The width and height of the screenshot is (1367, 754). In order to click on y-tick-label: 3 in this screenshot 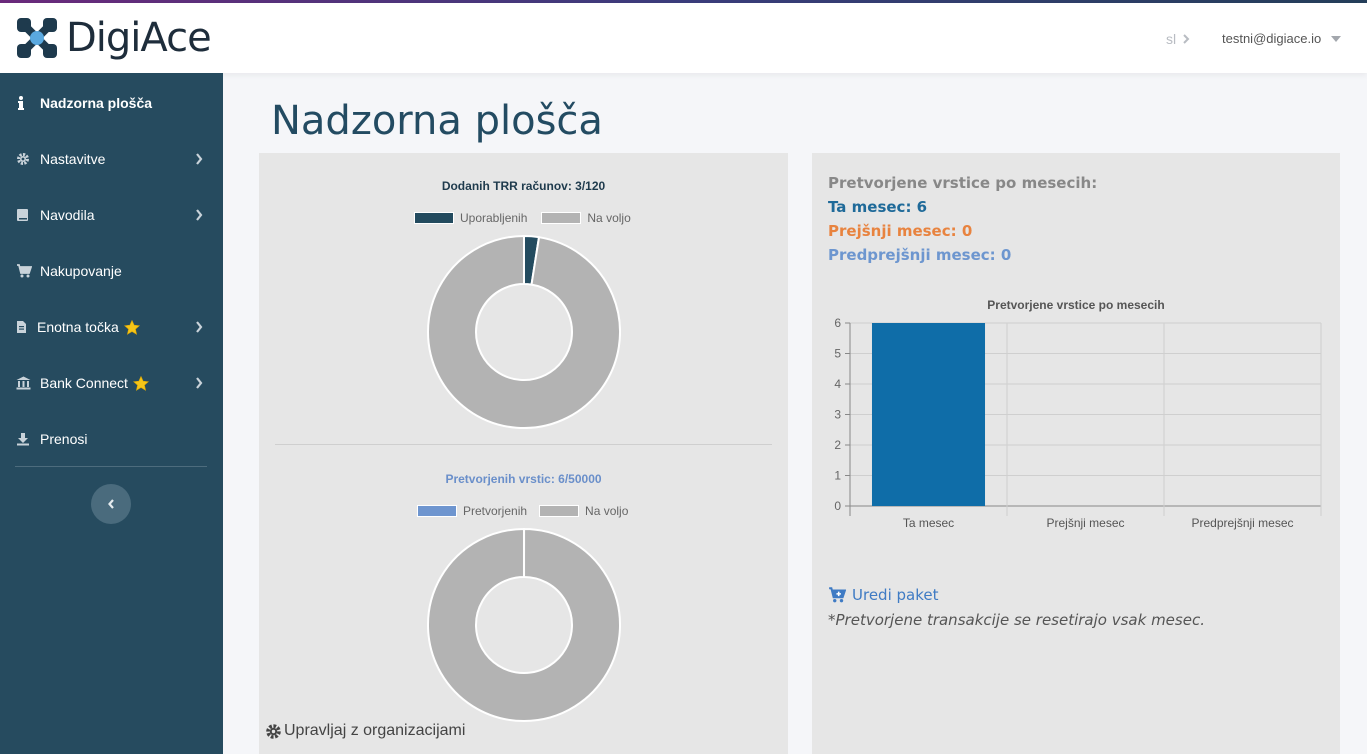, I will do `click(837, 415)`.